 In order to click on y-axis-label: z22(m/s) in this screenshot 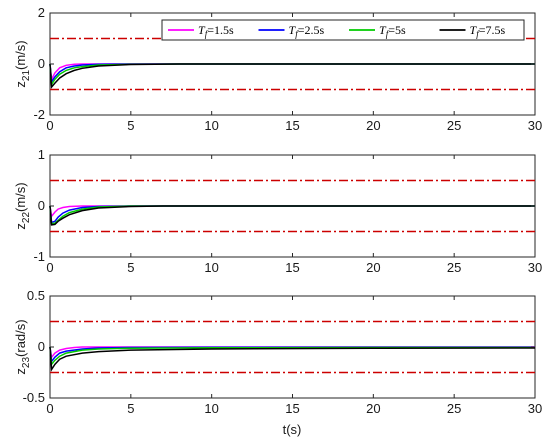, I will do `click(22, 205)`.